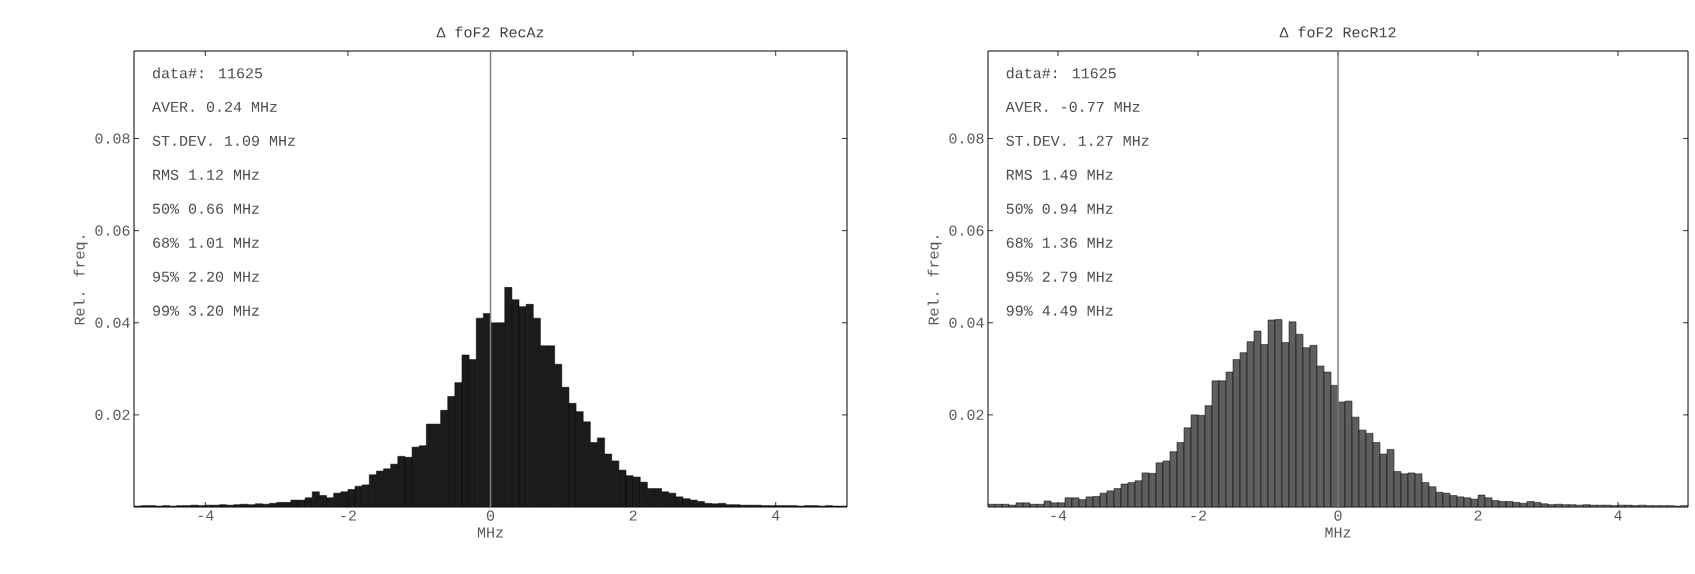 This screenshot has width=1695, height=574. I want to click on annotation: 68% 1.01 MHz, so click(206, 242).